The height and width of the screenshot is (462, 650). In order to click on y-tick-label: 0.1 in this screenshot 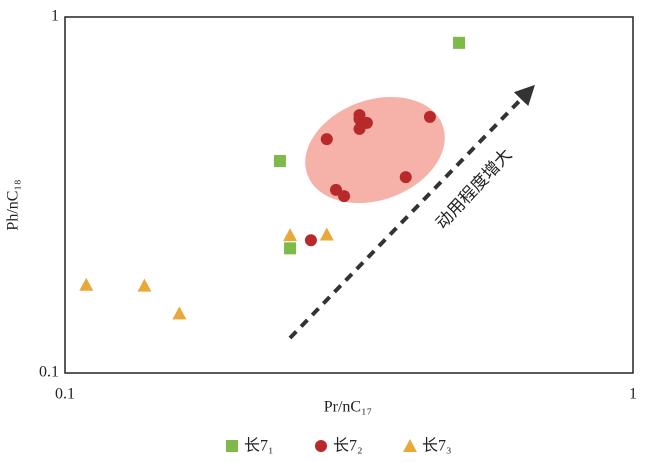, I will do `click(49, 372)`.